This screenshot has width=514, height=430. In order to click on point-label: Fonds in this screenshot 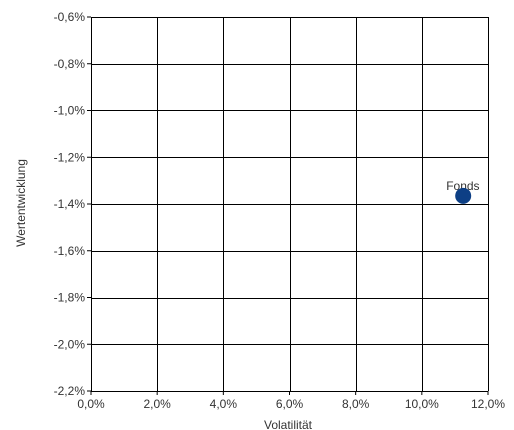, I will do `click(462, 186)`.